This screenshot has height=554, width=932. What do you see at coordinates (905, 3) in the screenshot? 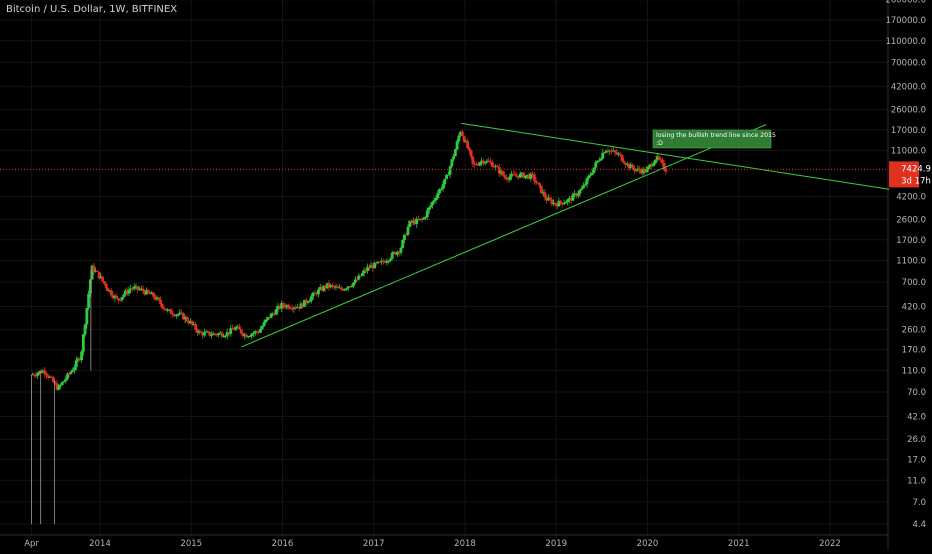
I see `y-tick-label: 260000.0` at bounding box center [905, 3].